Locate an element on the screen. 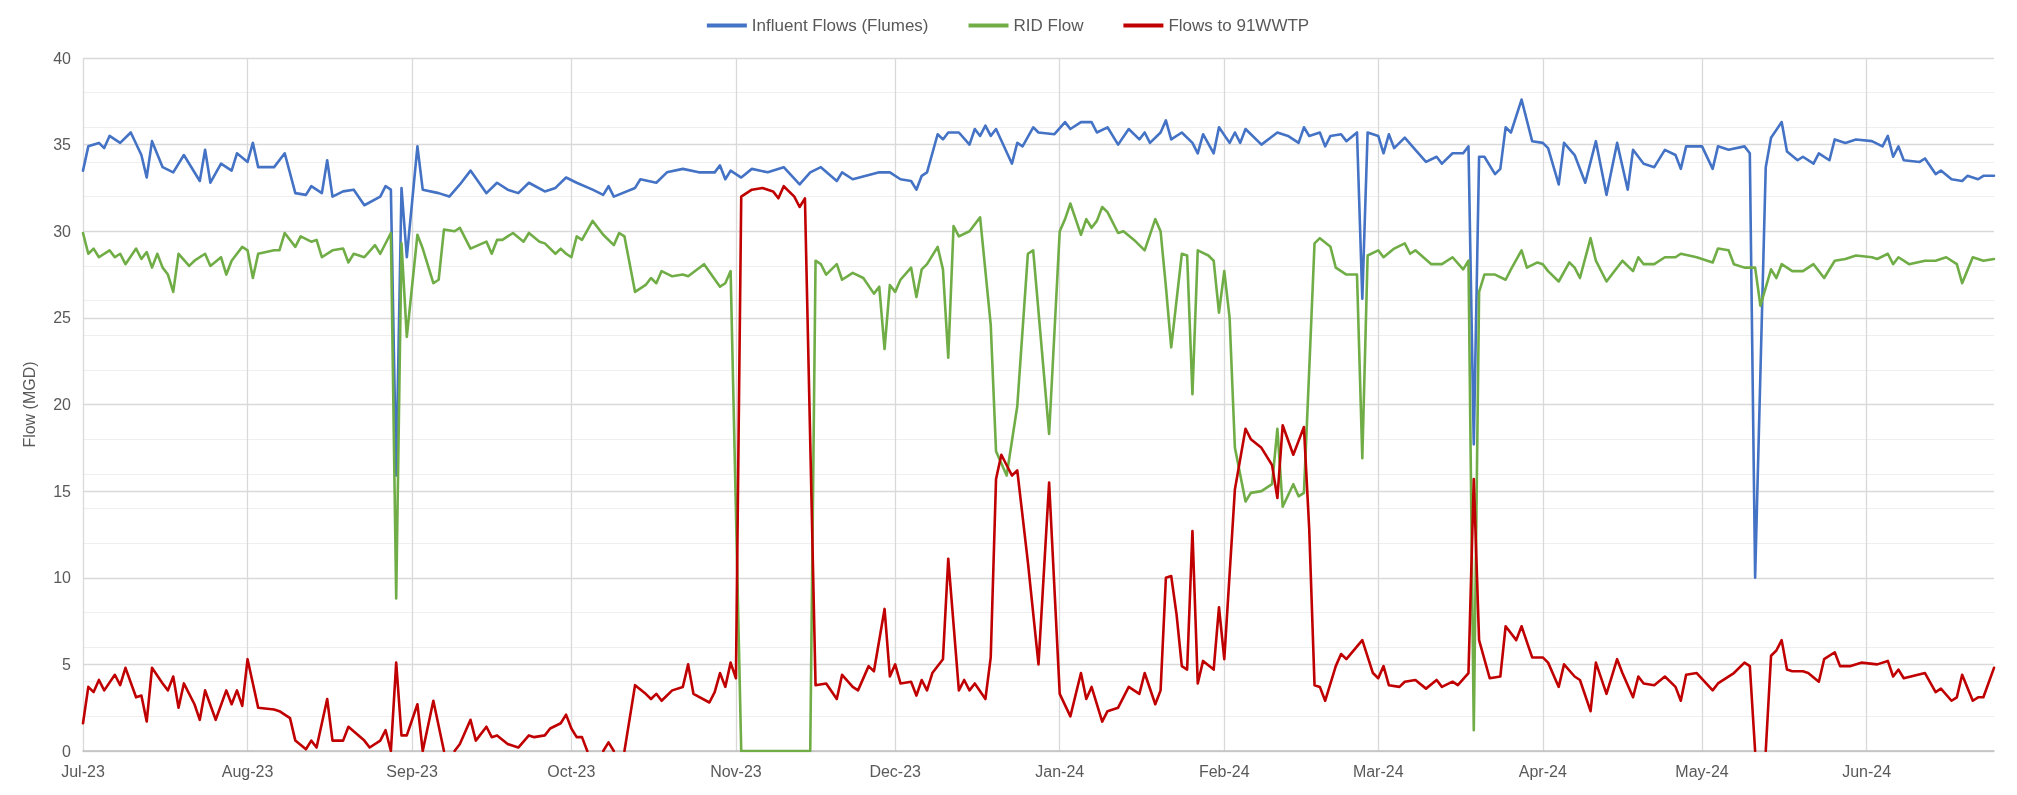 This screenshot has height=795, width=2017. legend-label: RID Flow is located at coordinates (1049, 25).